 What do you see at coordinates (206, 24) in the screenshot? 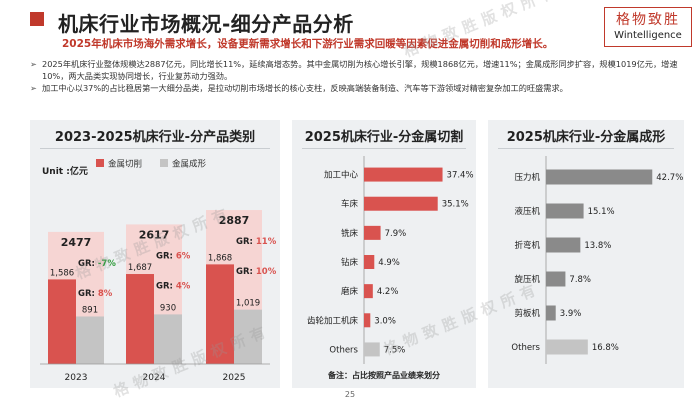
I see `page-title: 机床行业市场概况-细分产品分析` at bounding box center [206, 24].